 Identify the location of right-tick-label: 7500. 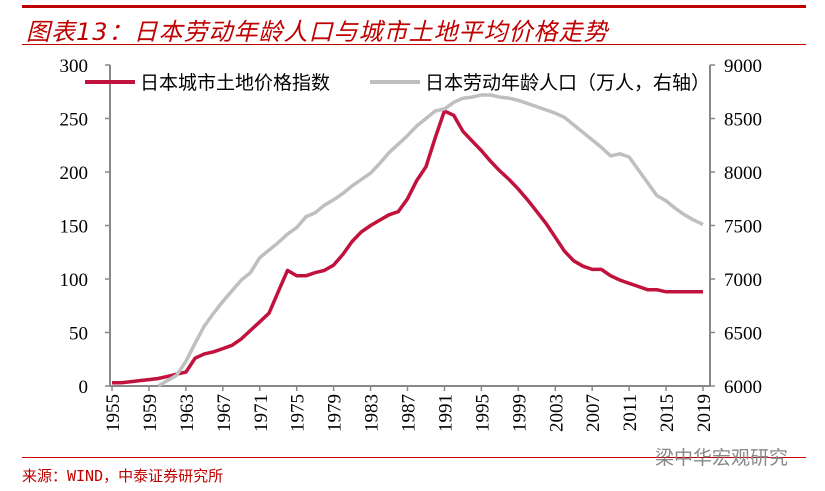
(743, 227).